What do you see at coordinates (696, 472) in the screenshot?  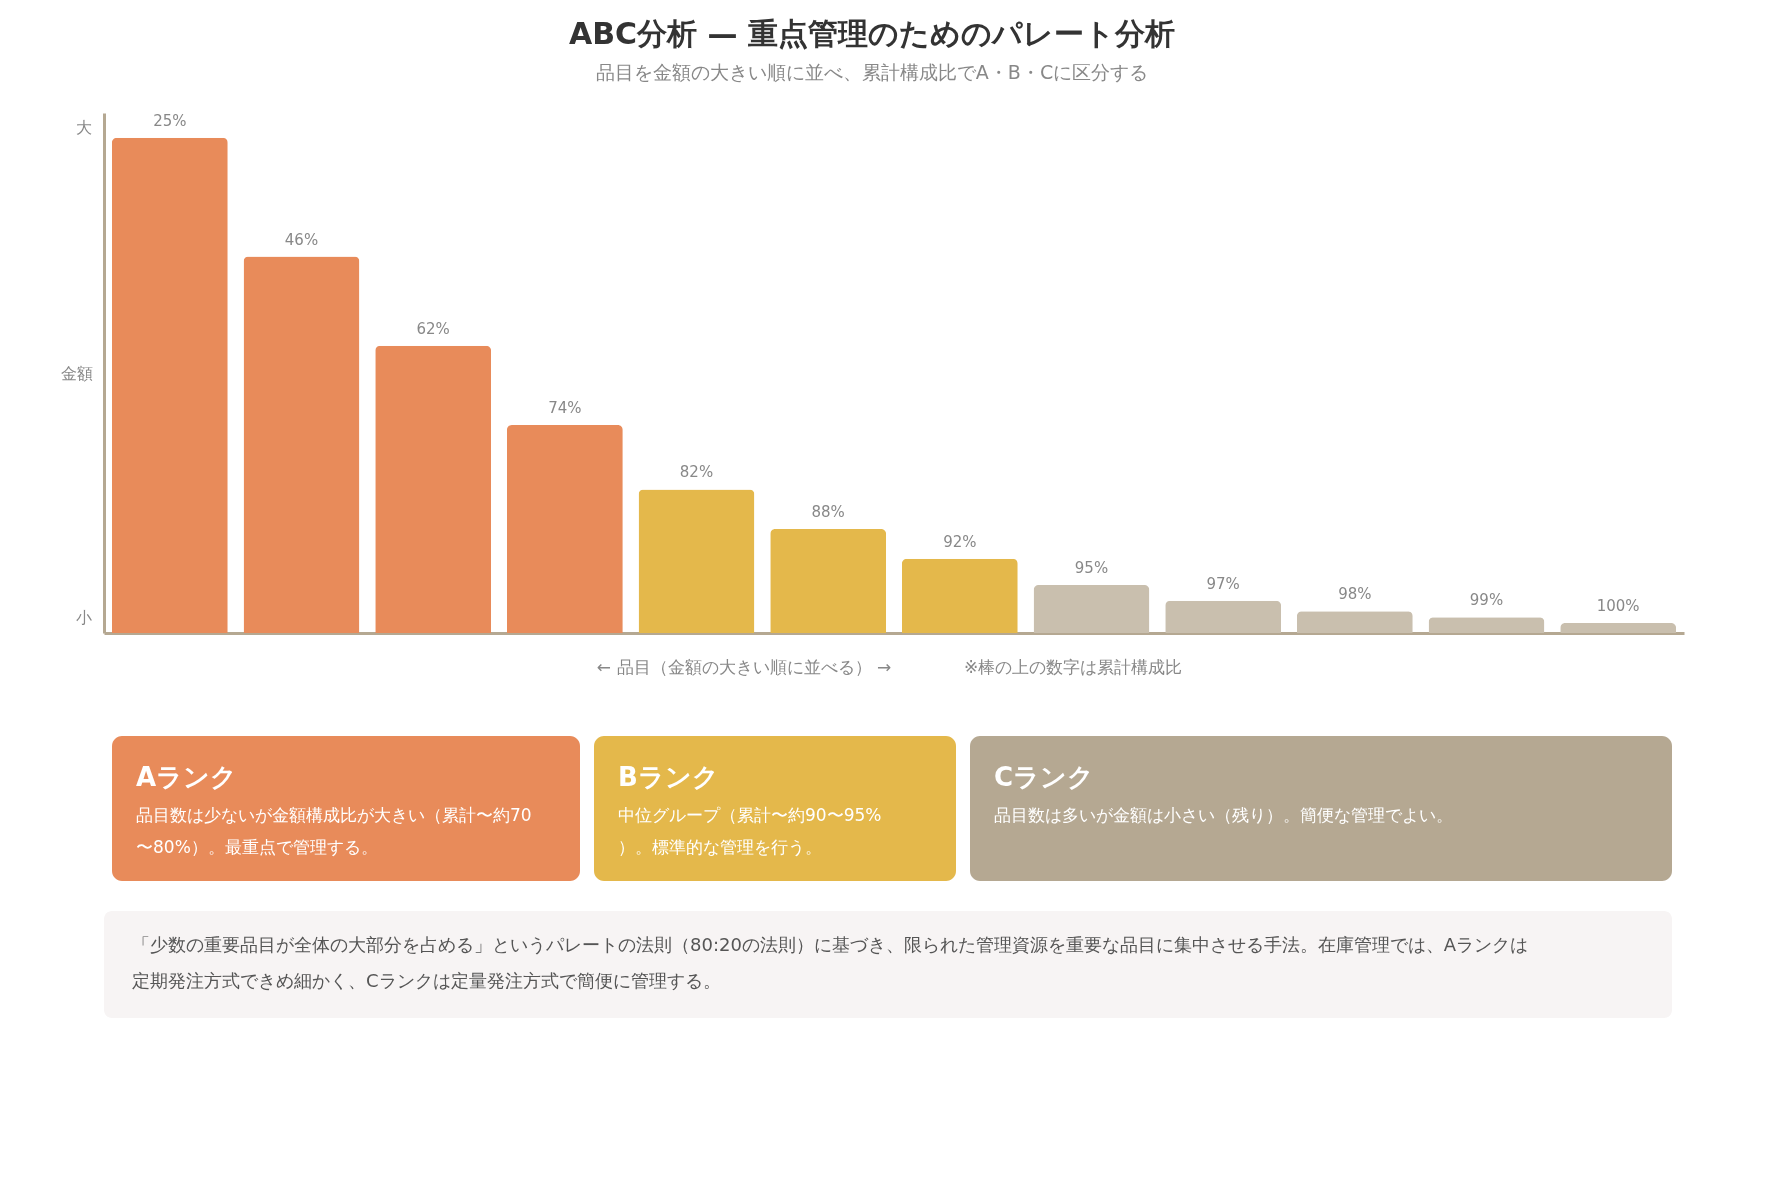 I see `annotation: 82%` at bounding box center [696, 472].